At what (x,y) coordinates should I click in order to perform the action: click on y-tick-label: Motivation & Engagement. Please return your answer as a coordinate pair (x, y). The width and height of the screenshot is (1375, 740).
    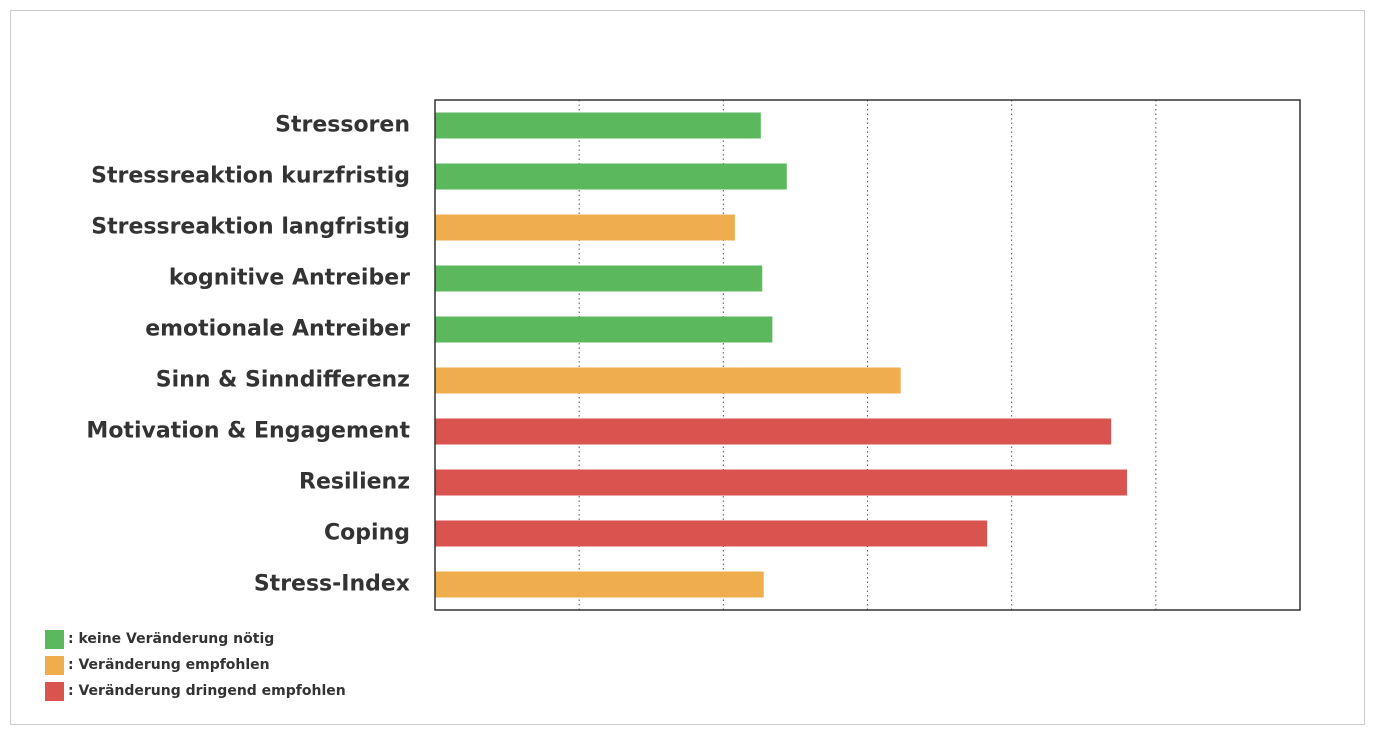
    Looking at the image, I should click on (248, 431).